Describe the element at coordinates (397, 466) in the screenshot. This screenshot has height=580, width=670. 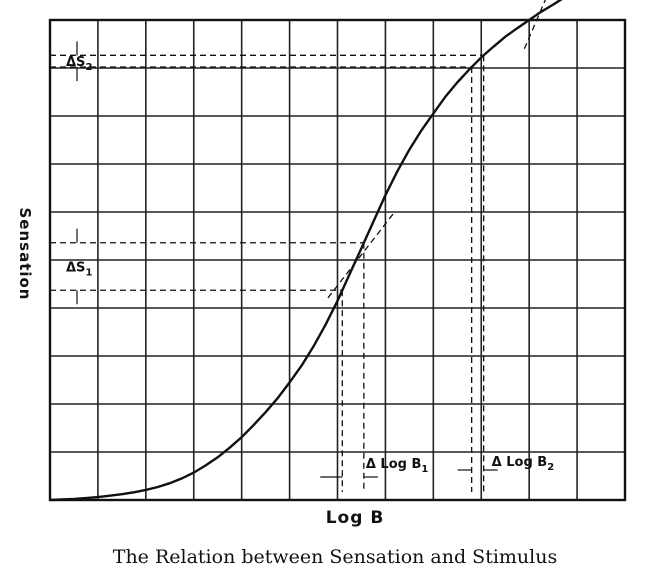
I see `delta-logb1-label: Δ Log B1` at that location.